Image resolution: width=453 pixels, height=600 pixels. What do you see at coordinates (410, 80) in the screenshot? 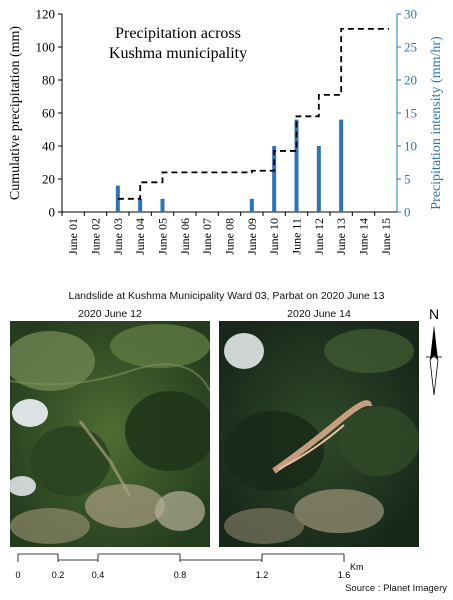
I see `right-tick-label: 20` at bounding box center [410, 80].